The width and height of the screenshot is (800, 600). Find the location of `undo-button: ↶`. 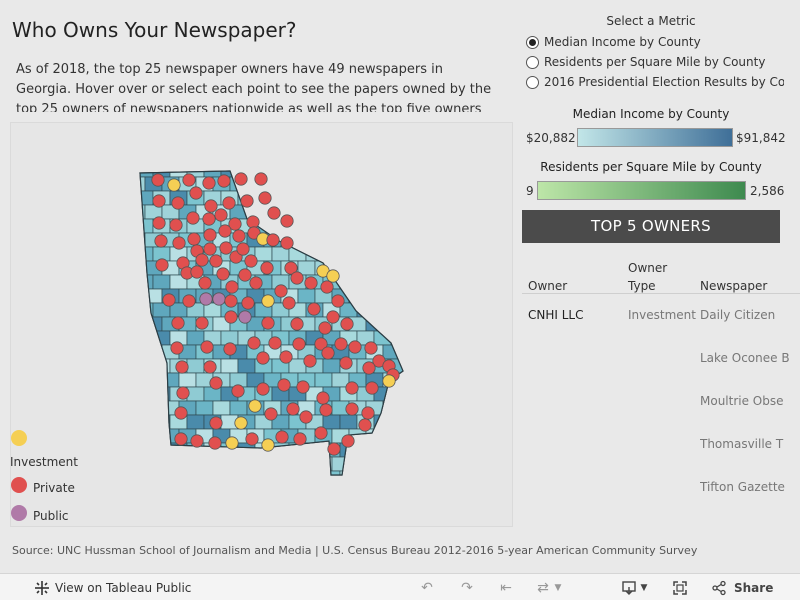

undo-button: ↶ is located at coordinates (427, 587).